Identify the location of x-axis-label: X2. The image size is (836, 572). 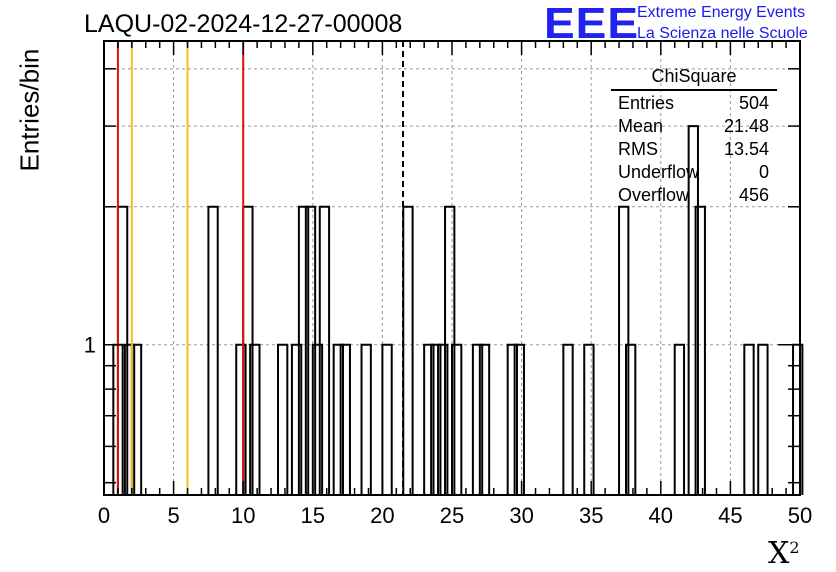
(784, 553).